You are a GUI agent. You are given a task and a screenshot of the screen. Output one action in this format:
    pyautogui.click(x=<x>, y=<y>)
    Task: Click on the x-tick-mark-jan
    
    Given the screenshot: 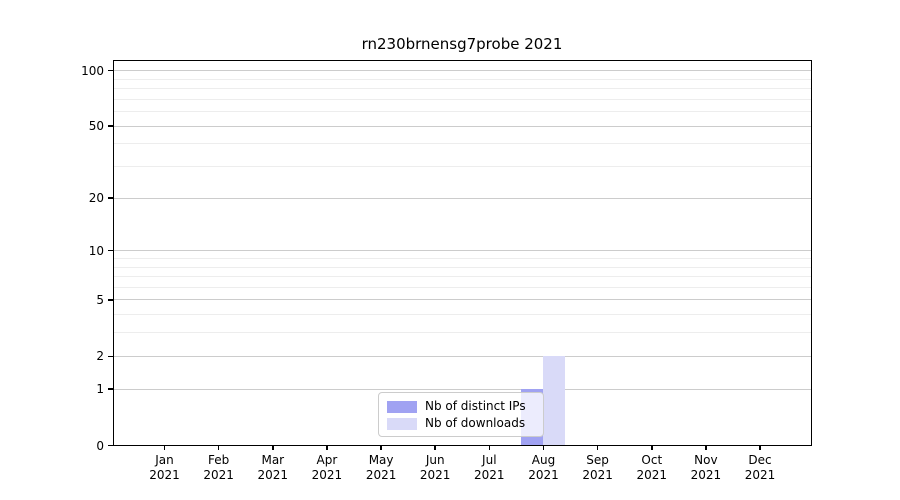 What is the action you would take?
    pyautogui.click(x=164, y=447)
    